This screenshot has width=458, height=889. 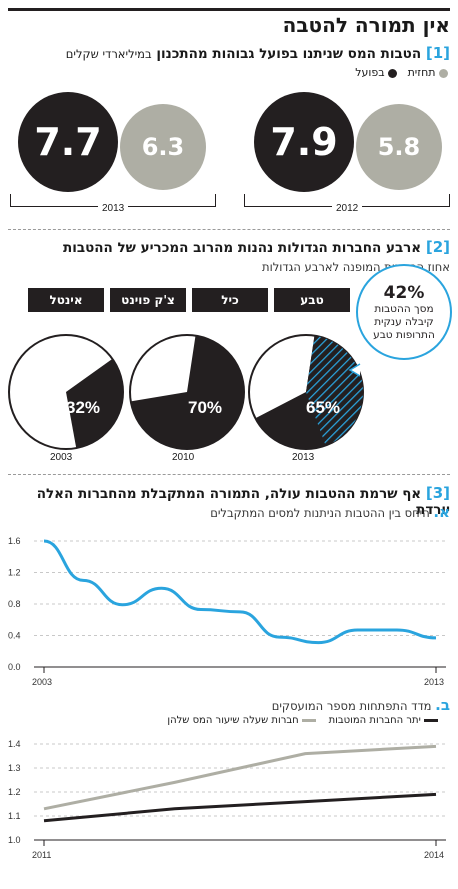 What do you see at coordinates (14, 768) in the screenshot?
I see `y-tick-label: 1.3` at bounding box center [14, 768].